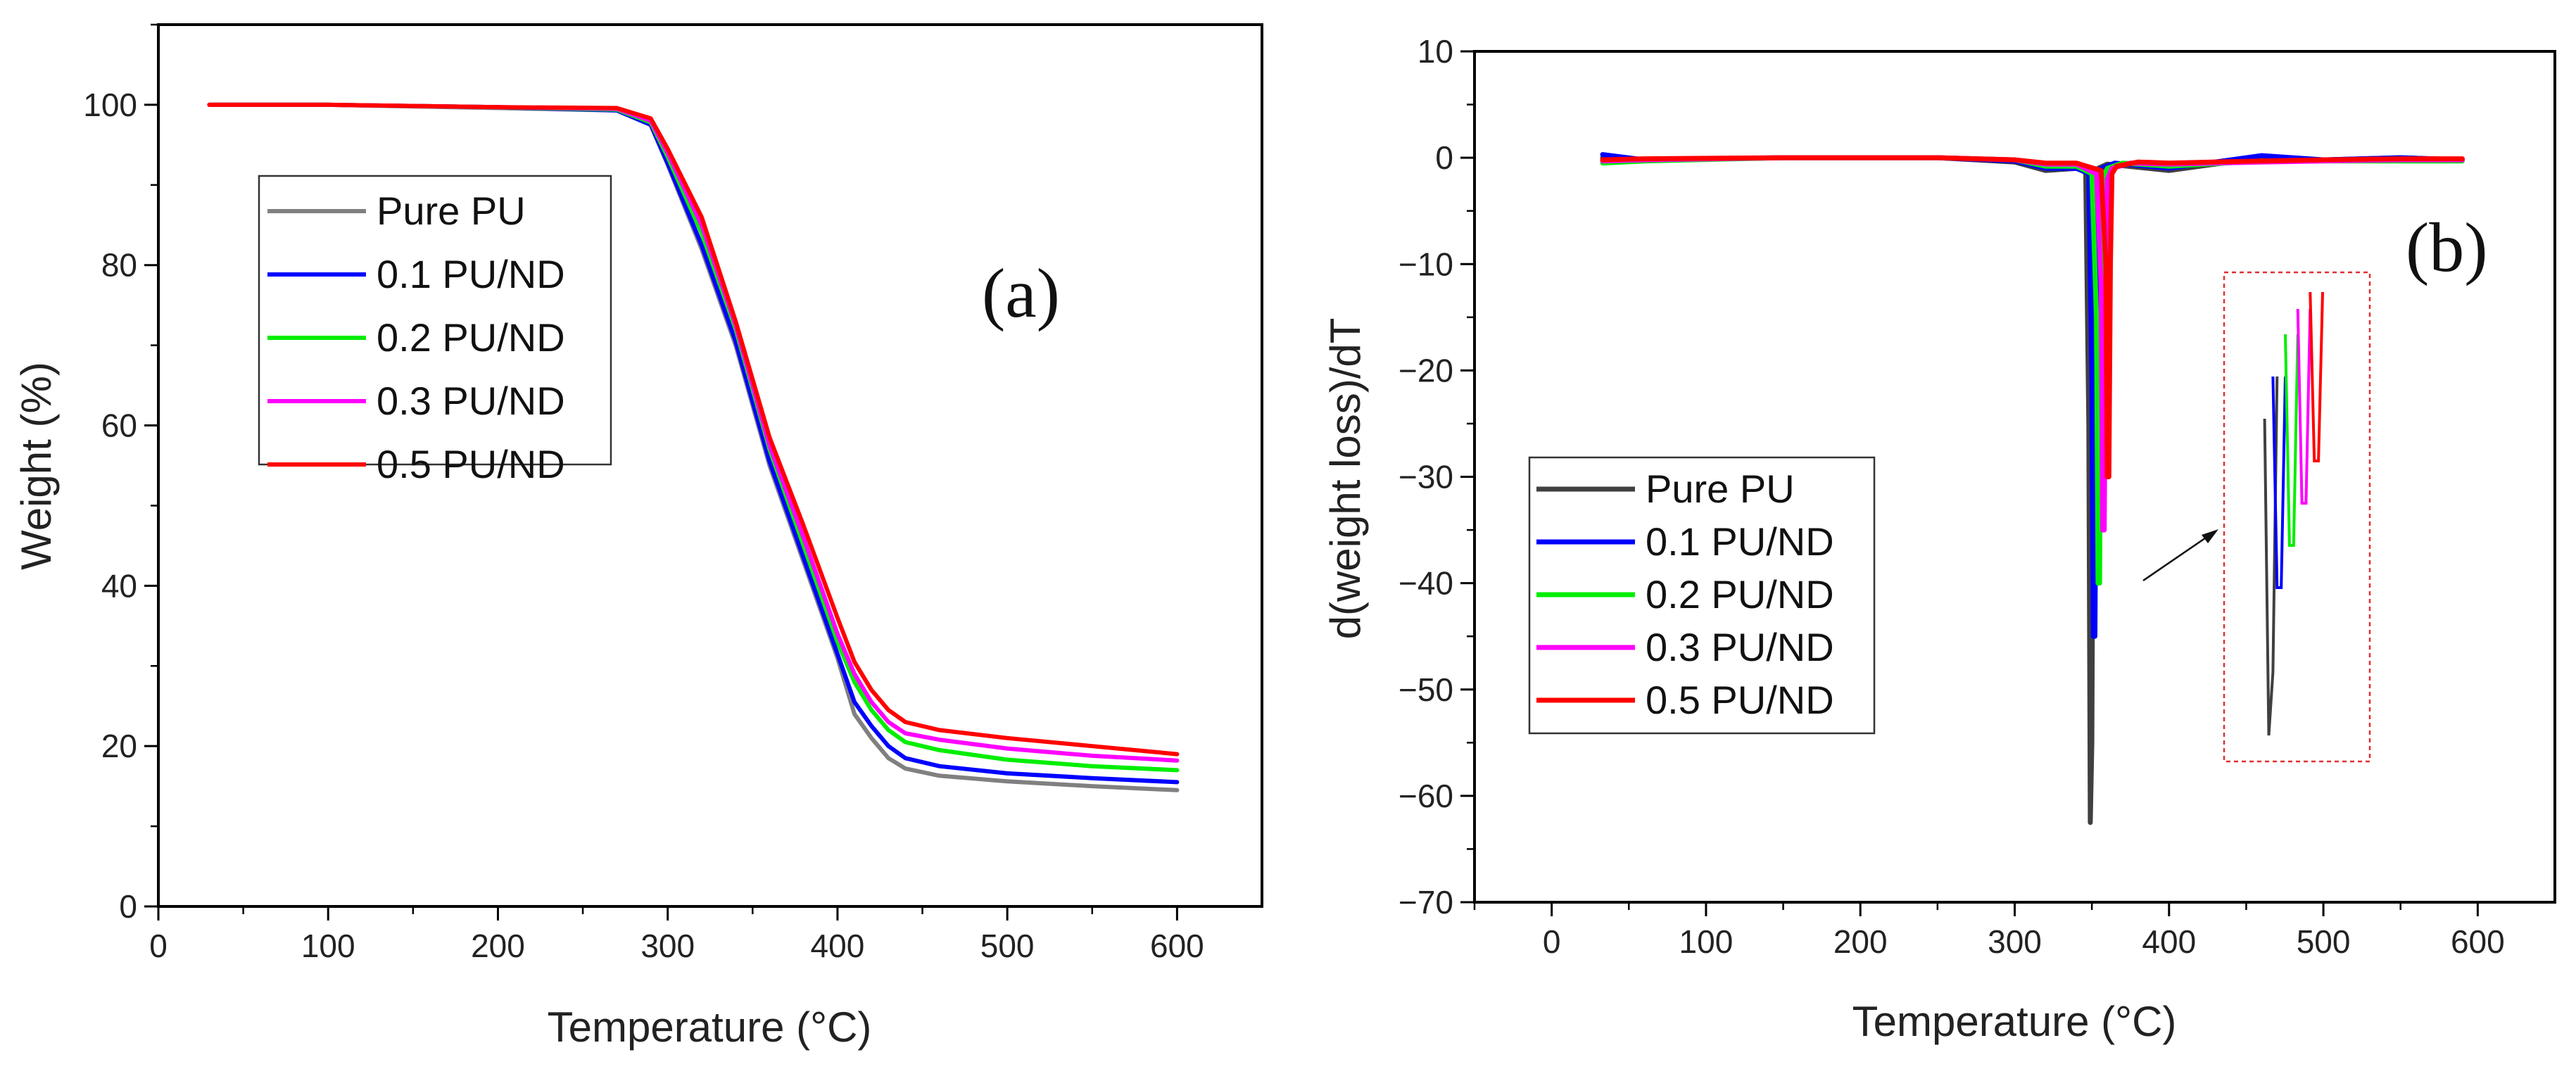 This screenshot has height=1069, width=2576. What do you see at coordinates (471, 337) in the screenshot?
I see `legend-label-a-2: 0.2 PU/ND` at bounding box center [471, 337].